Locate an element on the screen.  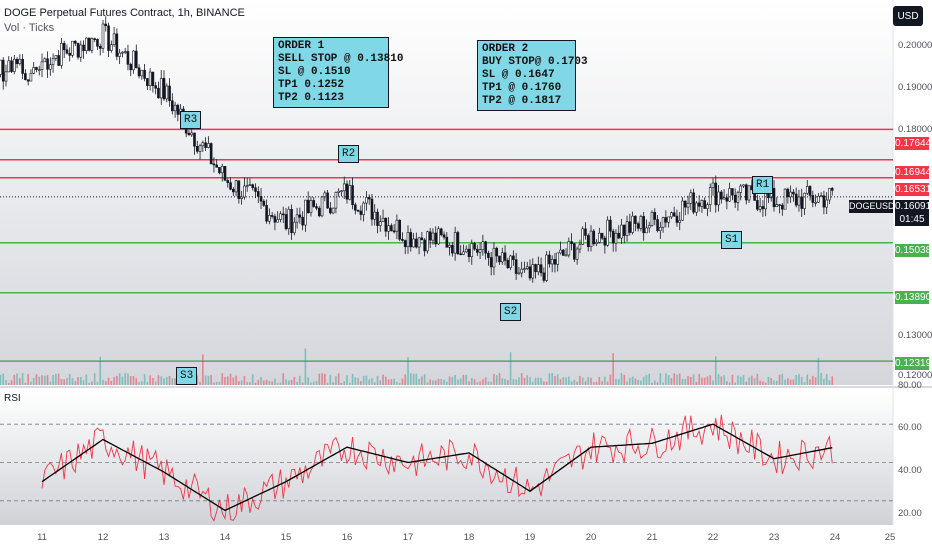
level-tag-s1: S1 is located at coordinates (732, 240).